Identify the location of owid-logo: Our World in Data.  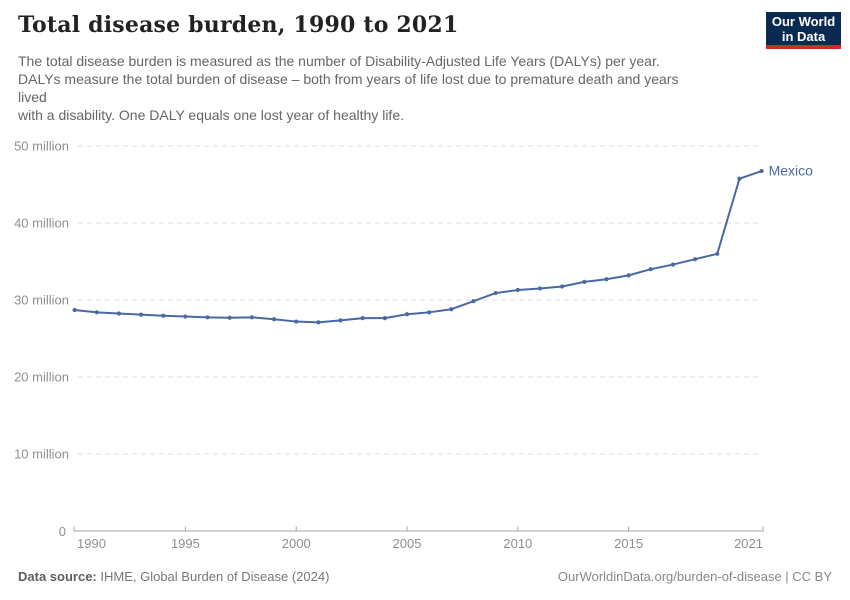
(803, 30).